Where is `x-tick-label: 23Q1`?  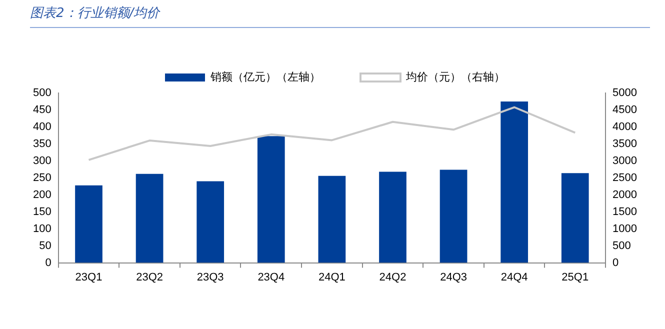 x-tick-label: 23Q1 is located at coordinates (88, 277).